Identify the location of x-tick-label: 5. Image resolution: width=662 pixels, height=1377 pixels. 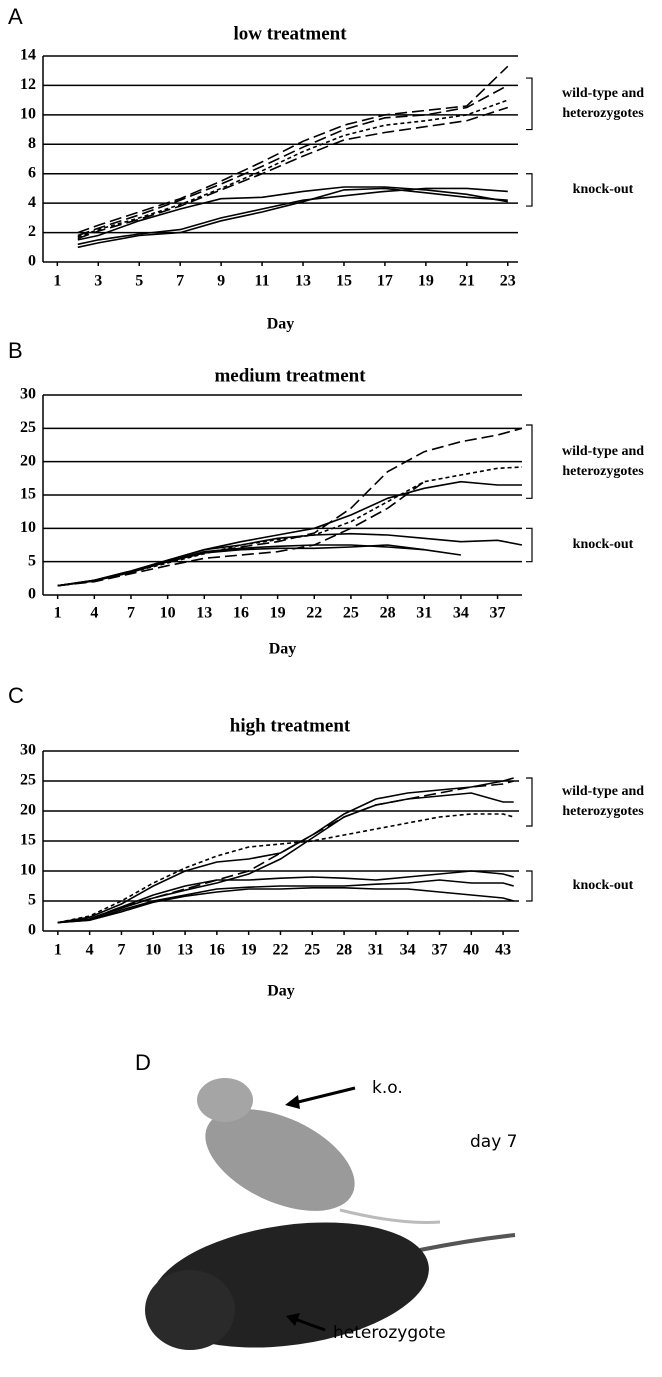
(139, 281).